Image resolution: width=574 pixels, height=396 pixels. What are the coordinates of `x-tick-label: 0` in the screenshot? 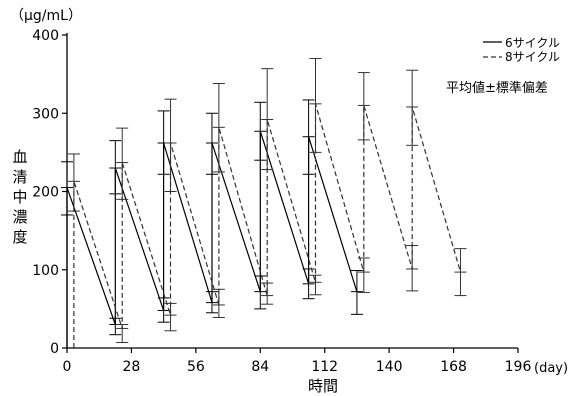 It's located at (67, 367).